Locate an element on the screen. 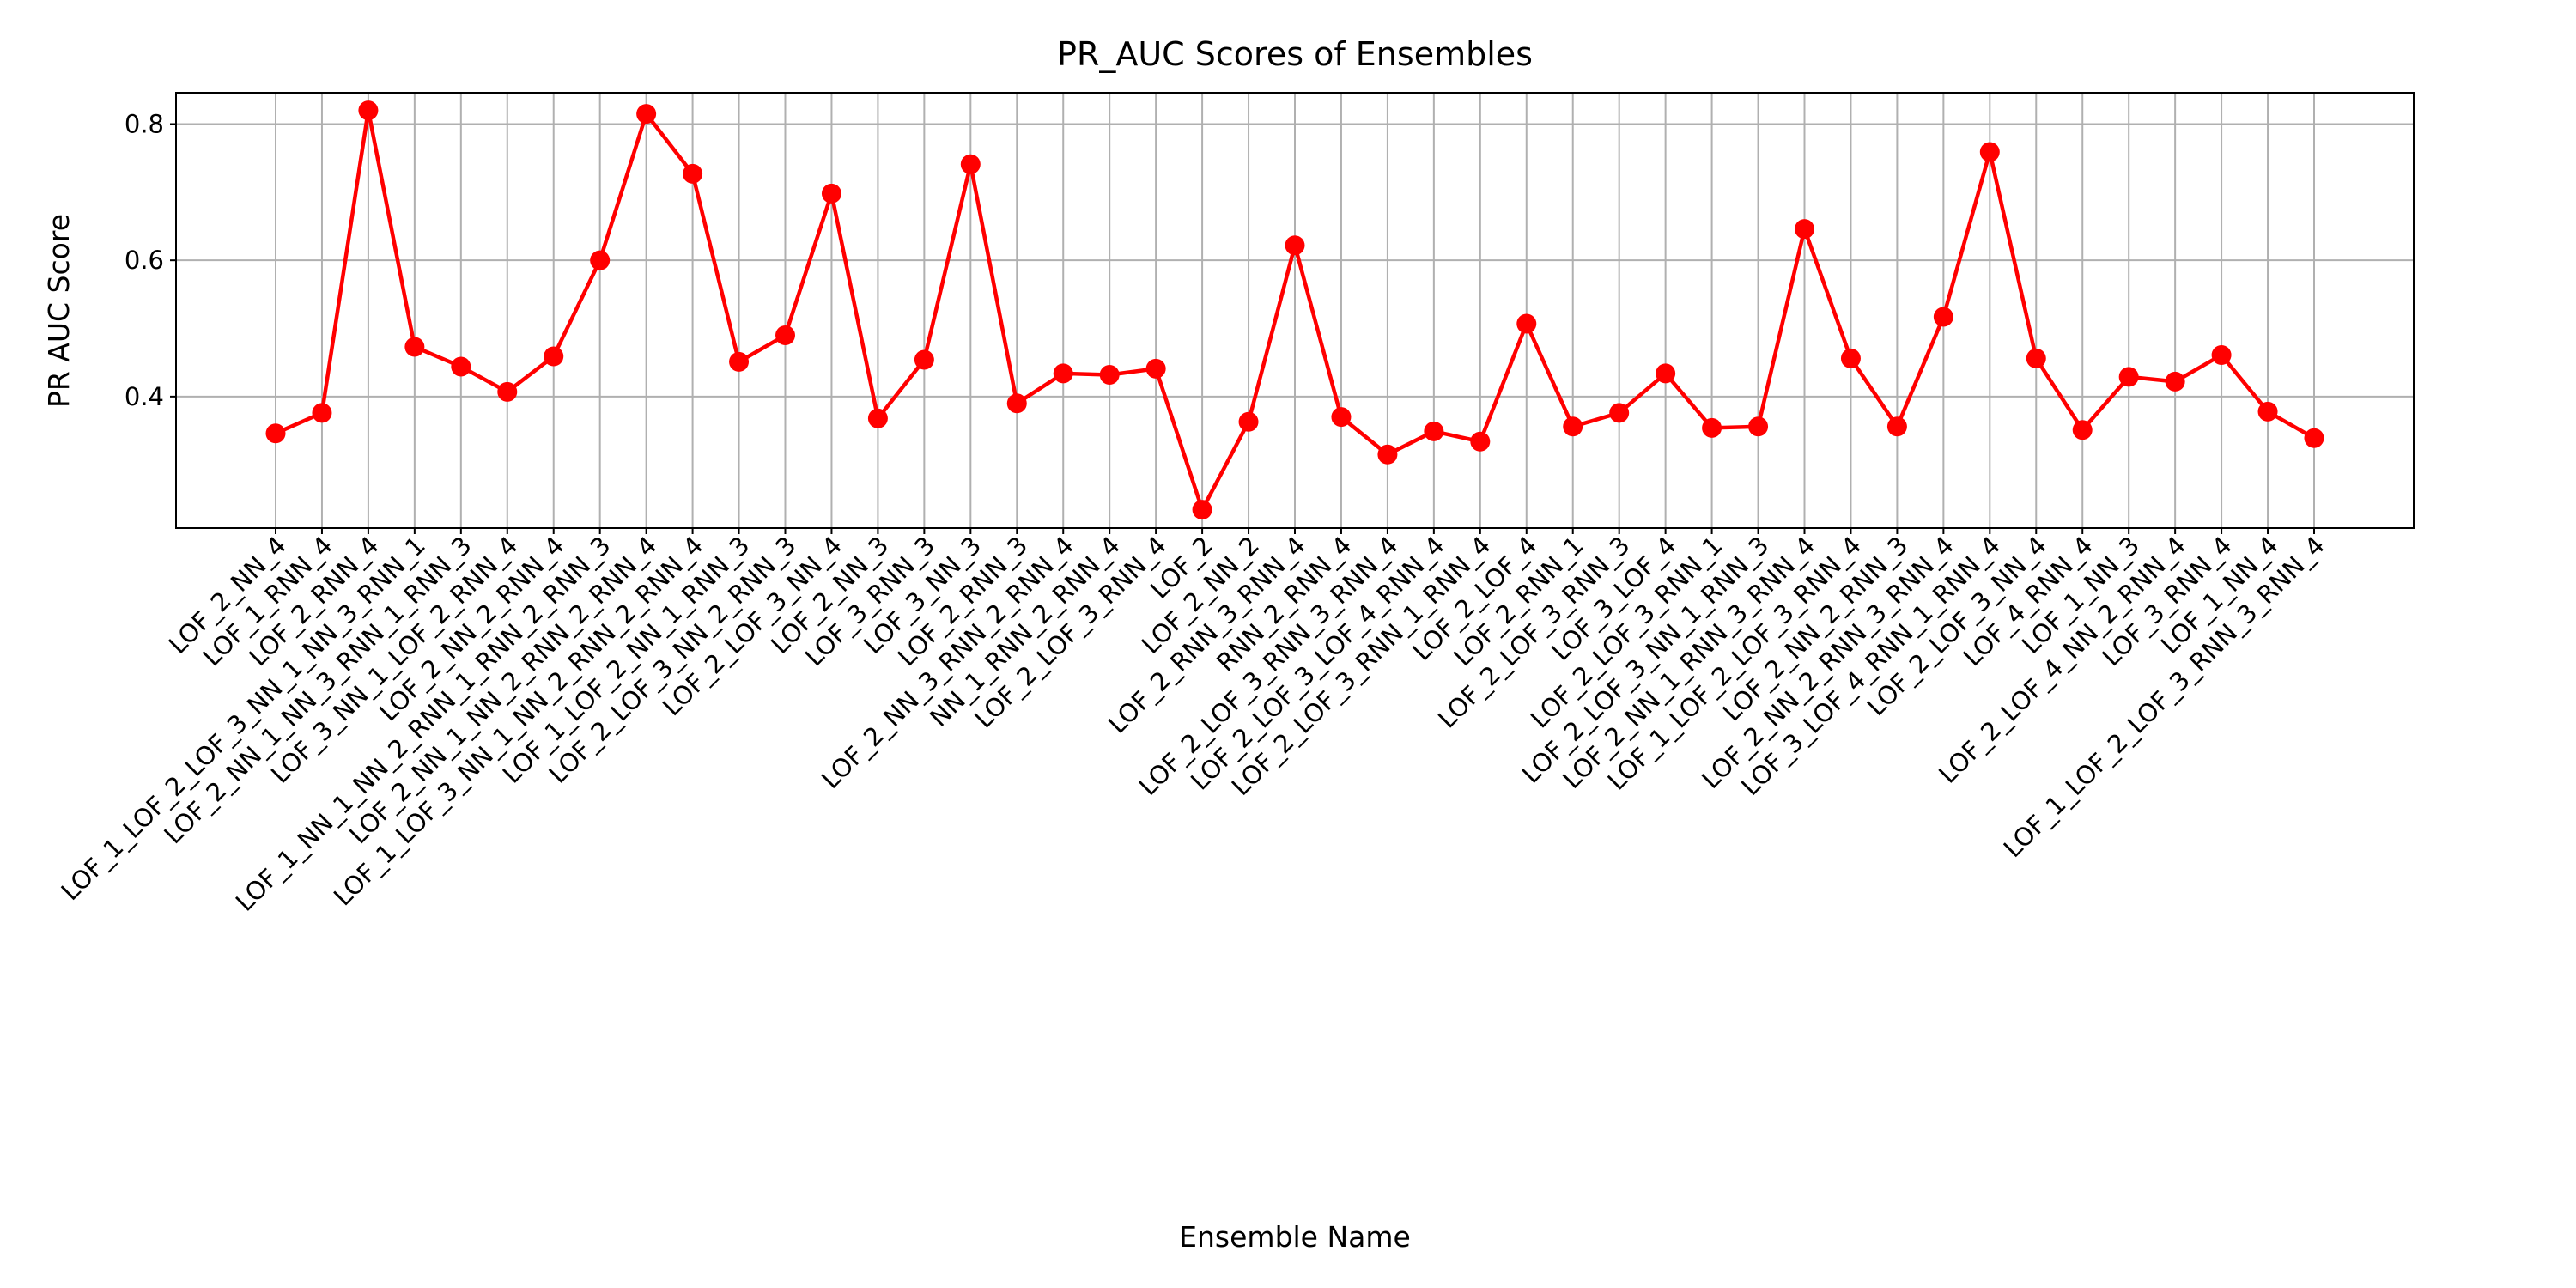 This screenshot has width=2576, height=1288. y-tick-label: 0.4 is located at coordinates (144, 397).